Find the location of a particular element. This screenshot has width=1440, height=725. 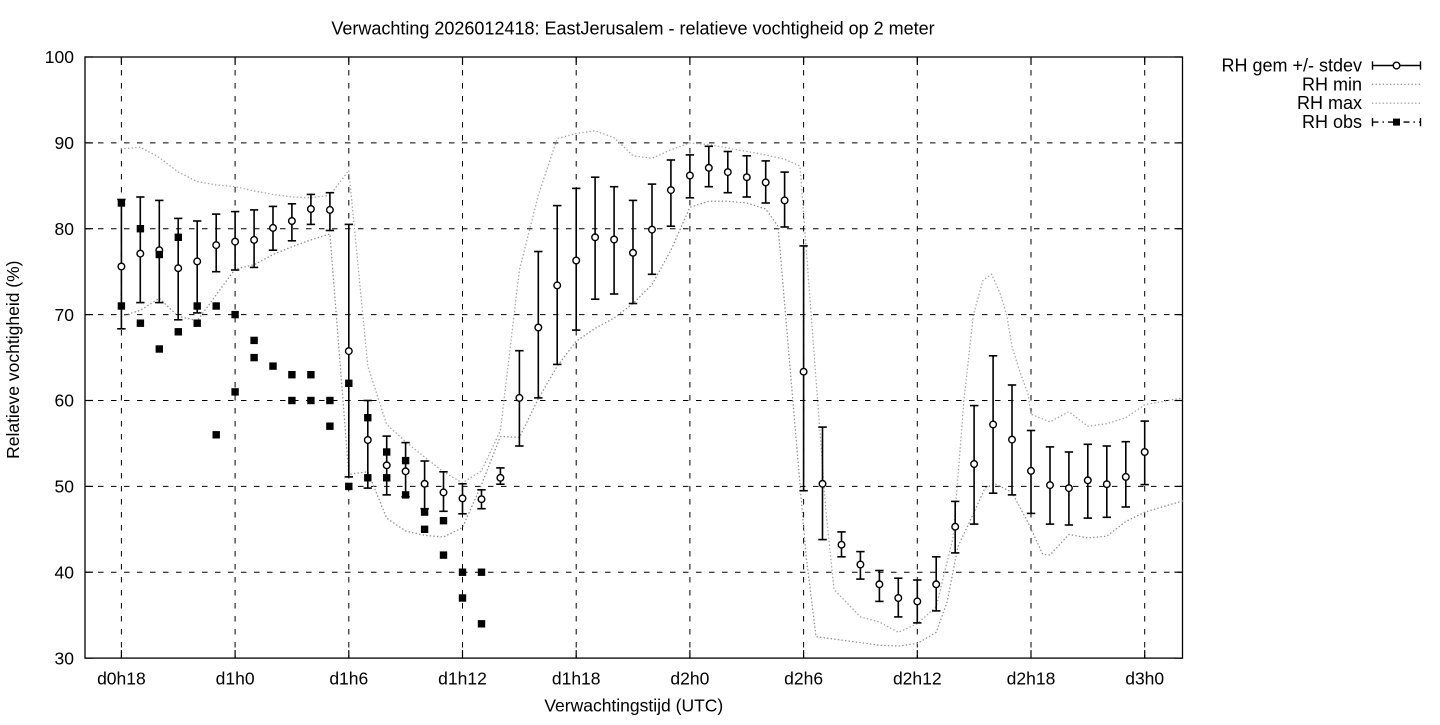

svg-text: d1h18 is located at coordinates (576, 679).